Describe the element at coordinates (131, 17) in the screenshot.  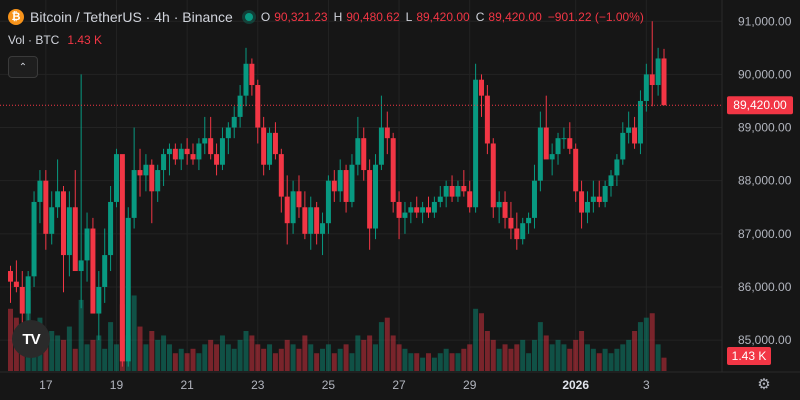
I see `symbol-title: Bitcoin / TetherUS · 4h · Binance` at that location.